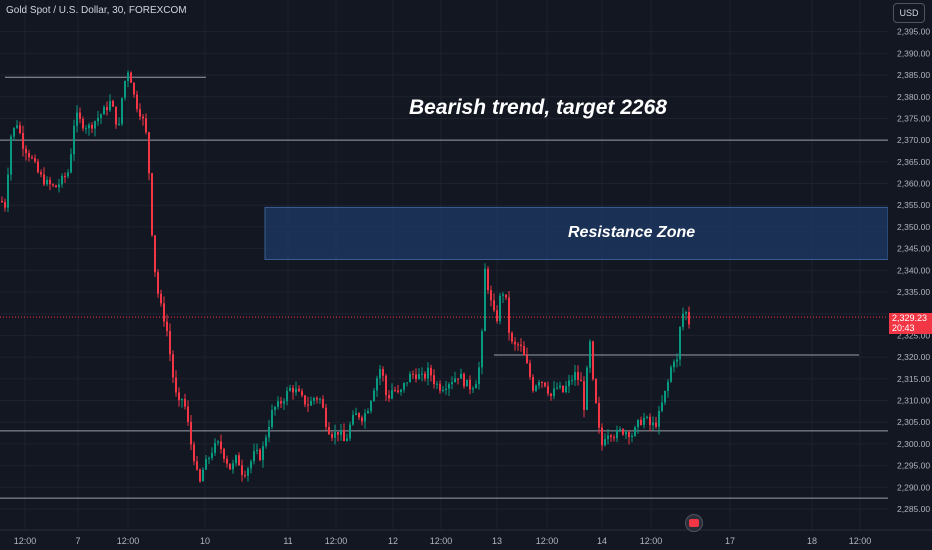 The image size is (932, 550). Describe the element at coordinates (913, 162) in the screenshot. I see `price-tick-label: 2,365.00` at that location.